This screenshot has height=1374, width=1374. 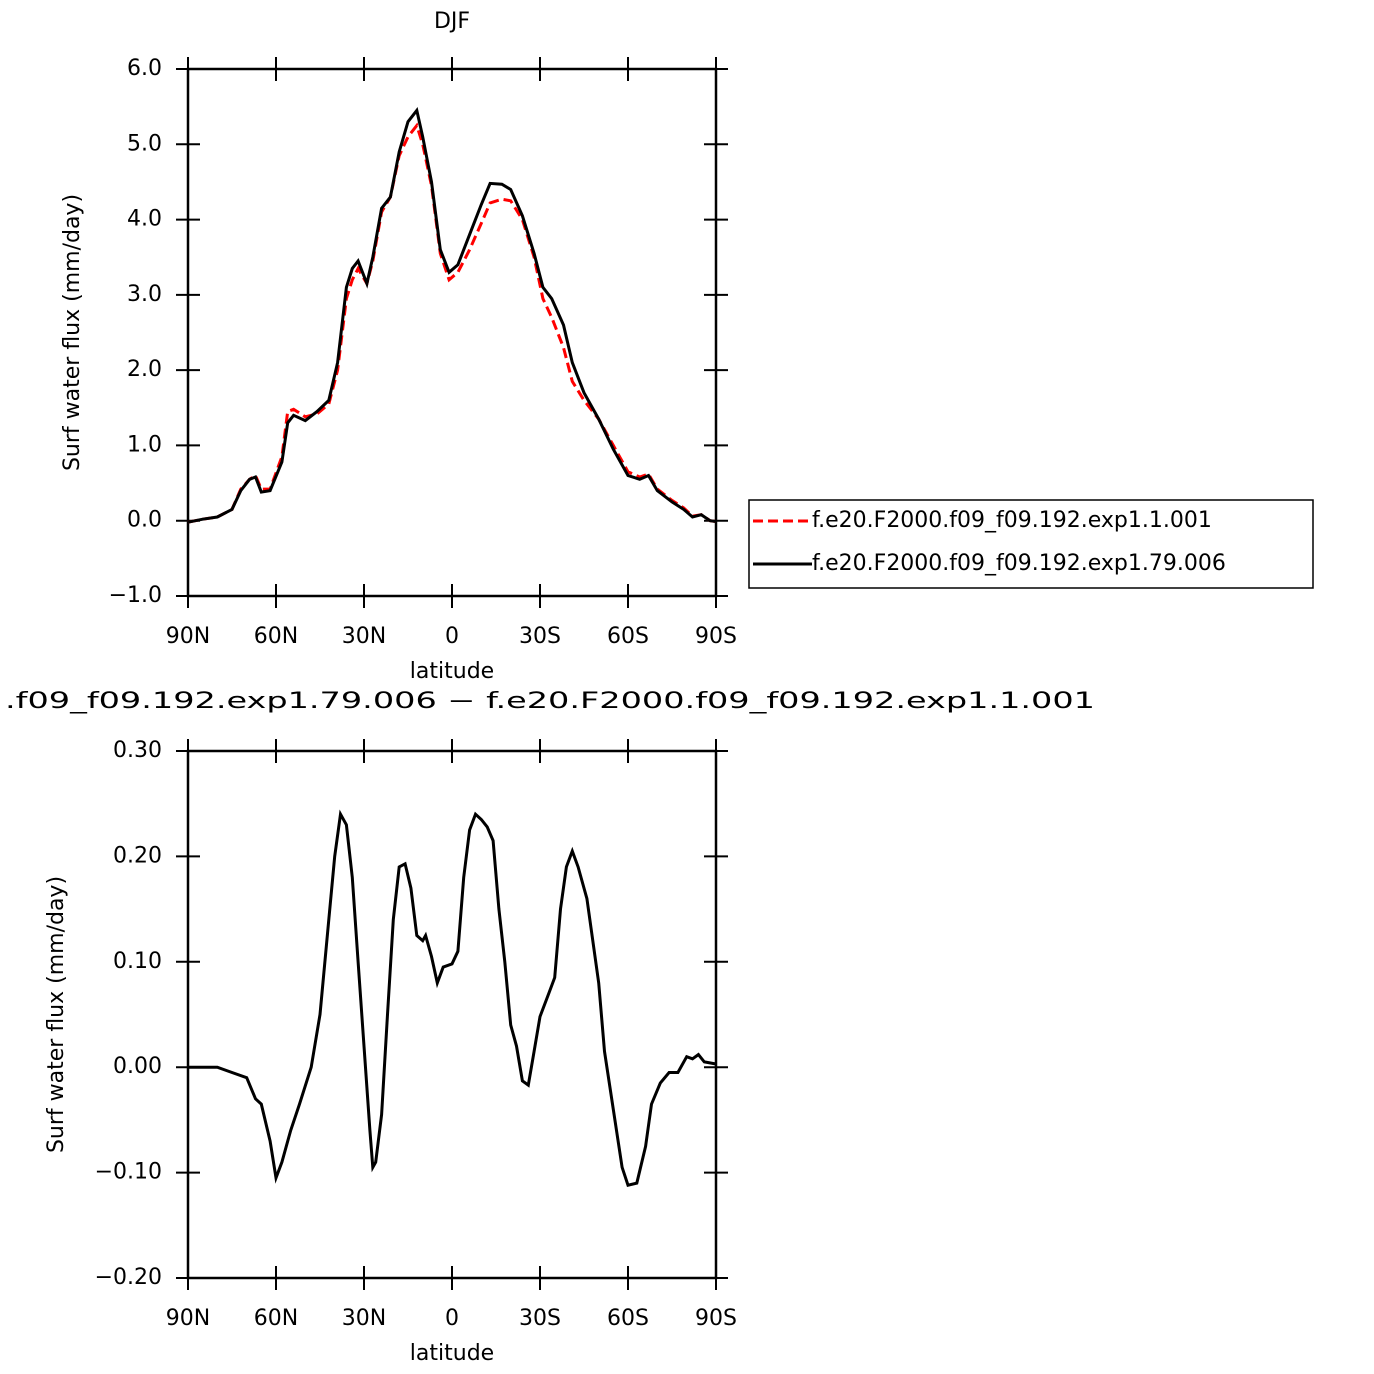 What do you see at coordinates (144, 68) in the screenshot?
I see `y-tick-label: 6.0` at bounding box center [144, 68].